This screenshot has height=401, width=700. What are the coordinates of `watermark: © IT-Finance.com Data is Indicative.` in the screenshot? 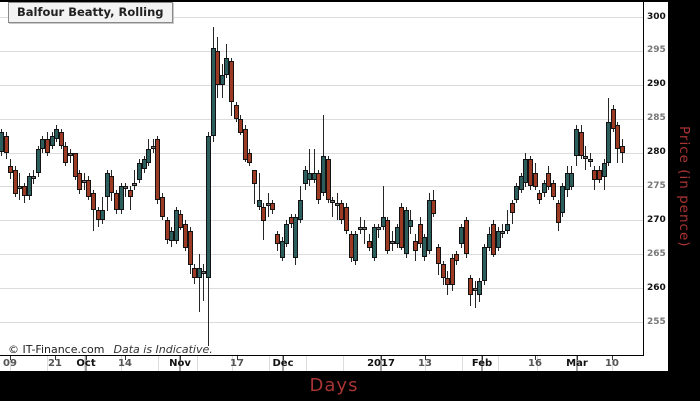 It's located at (110, 349).